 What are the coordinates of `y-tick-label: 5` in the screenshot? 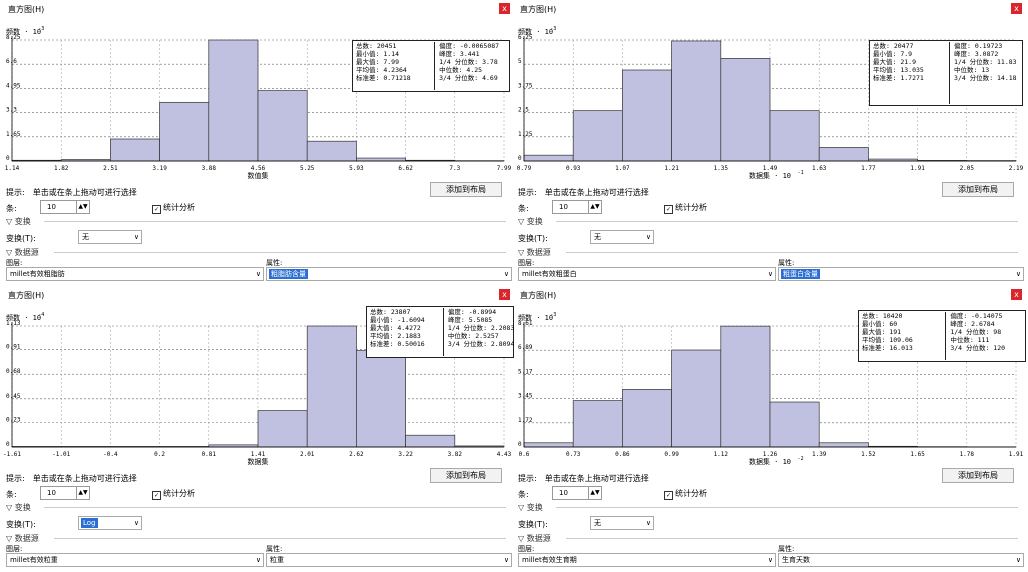 It's located at (520, 61).